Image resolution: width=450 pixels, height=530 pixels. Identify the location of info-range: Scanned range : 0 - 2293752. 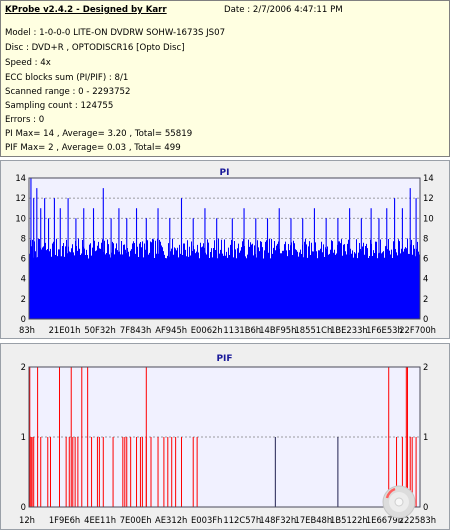
(68, 92).